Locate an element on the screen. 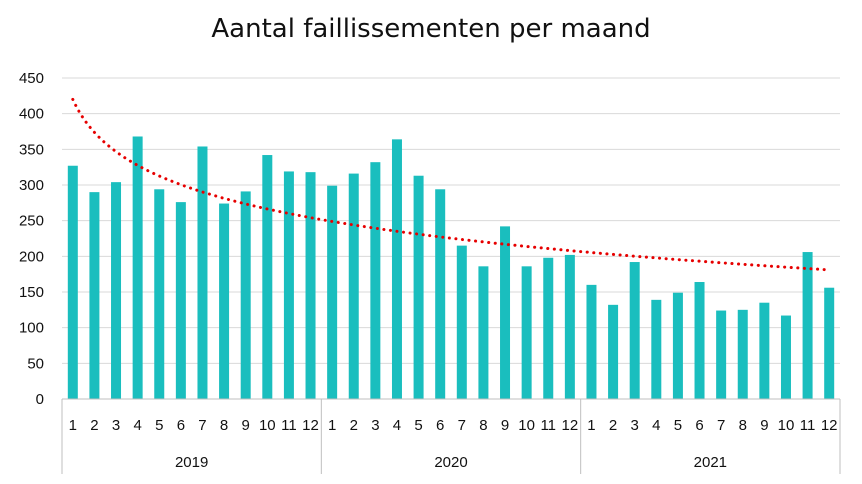  y-tick-label: 450 is located at coordinates (31, 78).